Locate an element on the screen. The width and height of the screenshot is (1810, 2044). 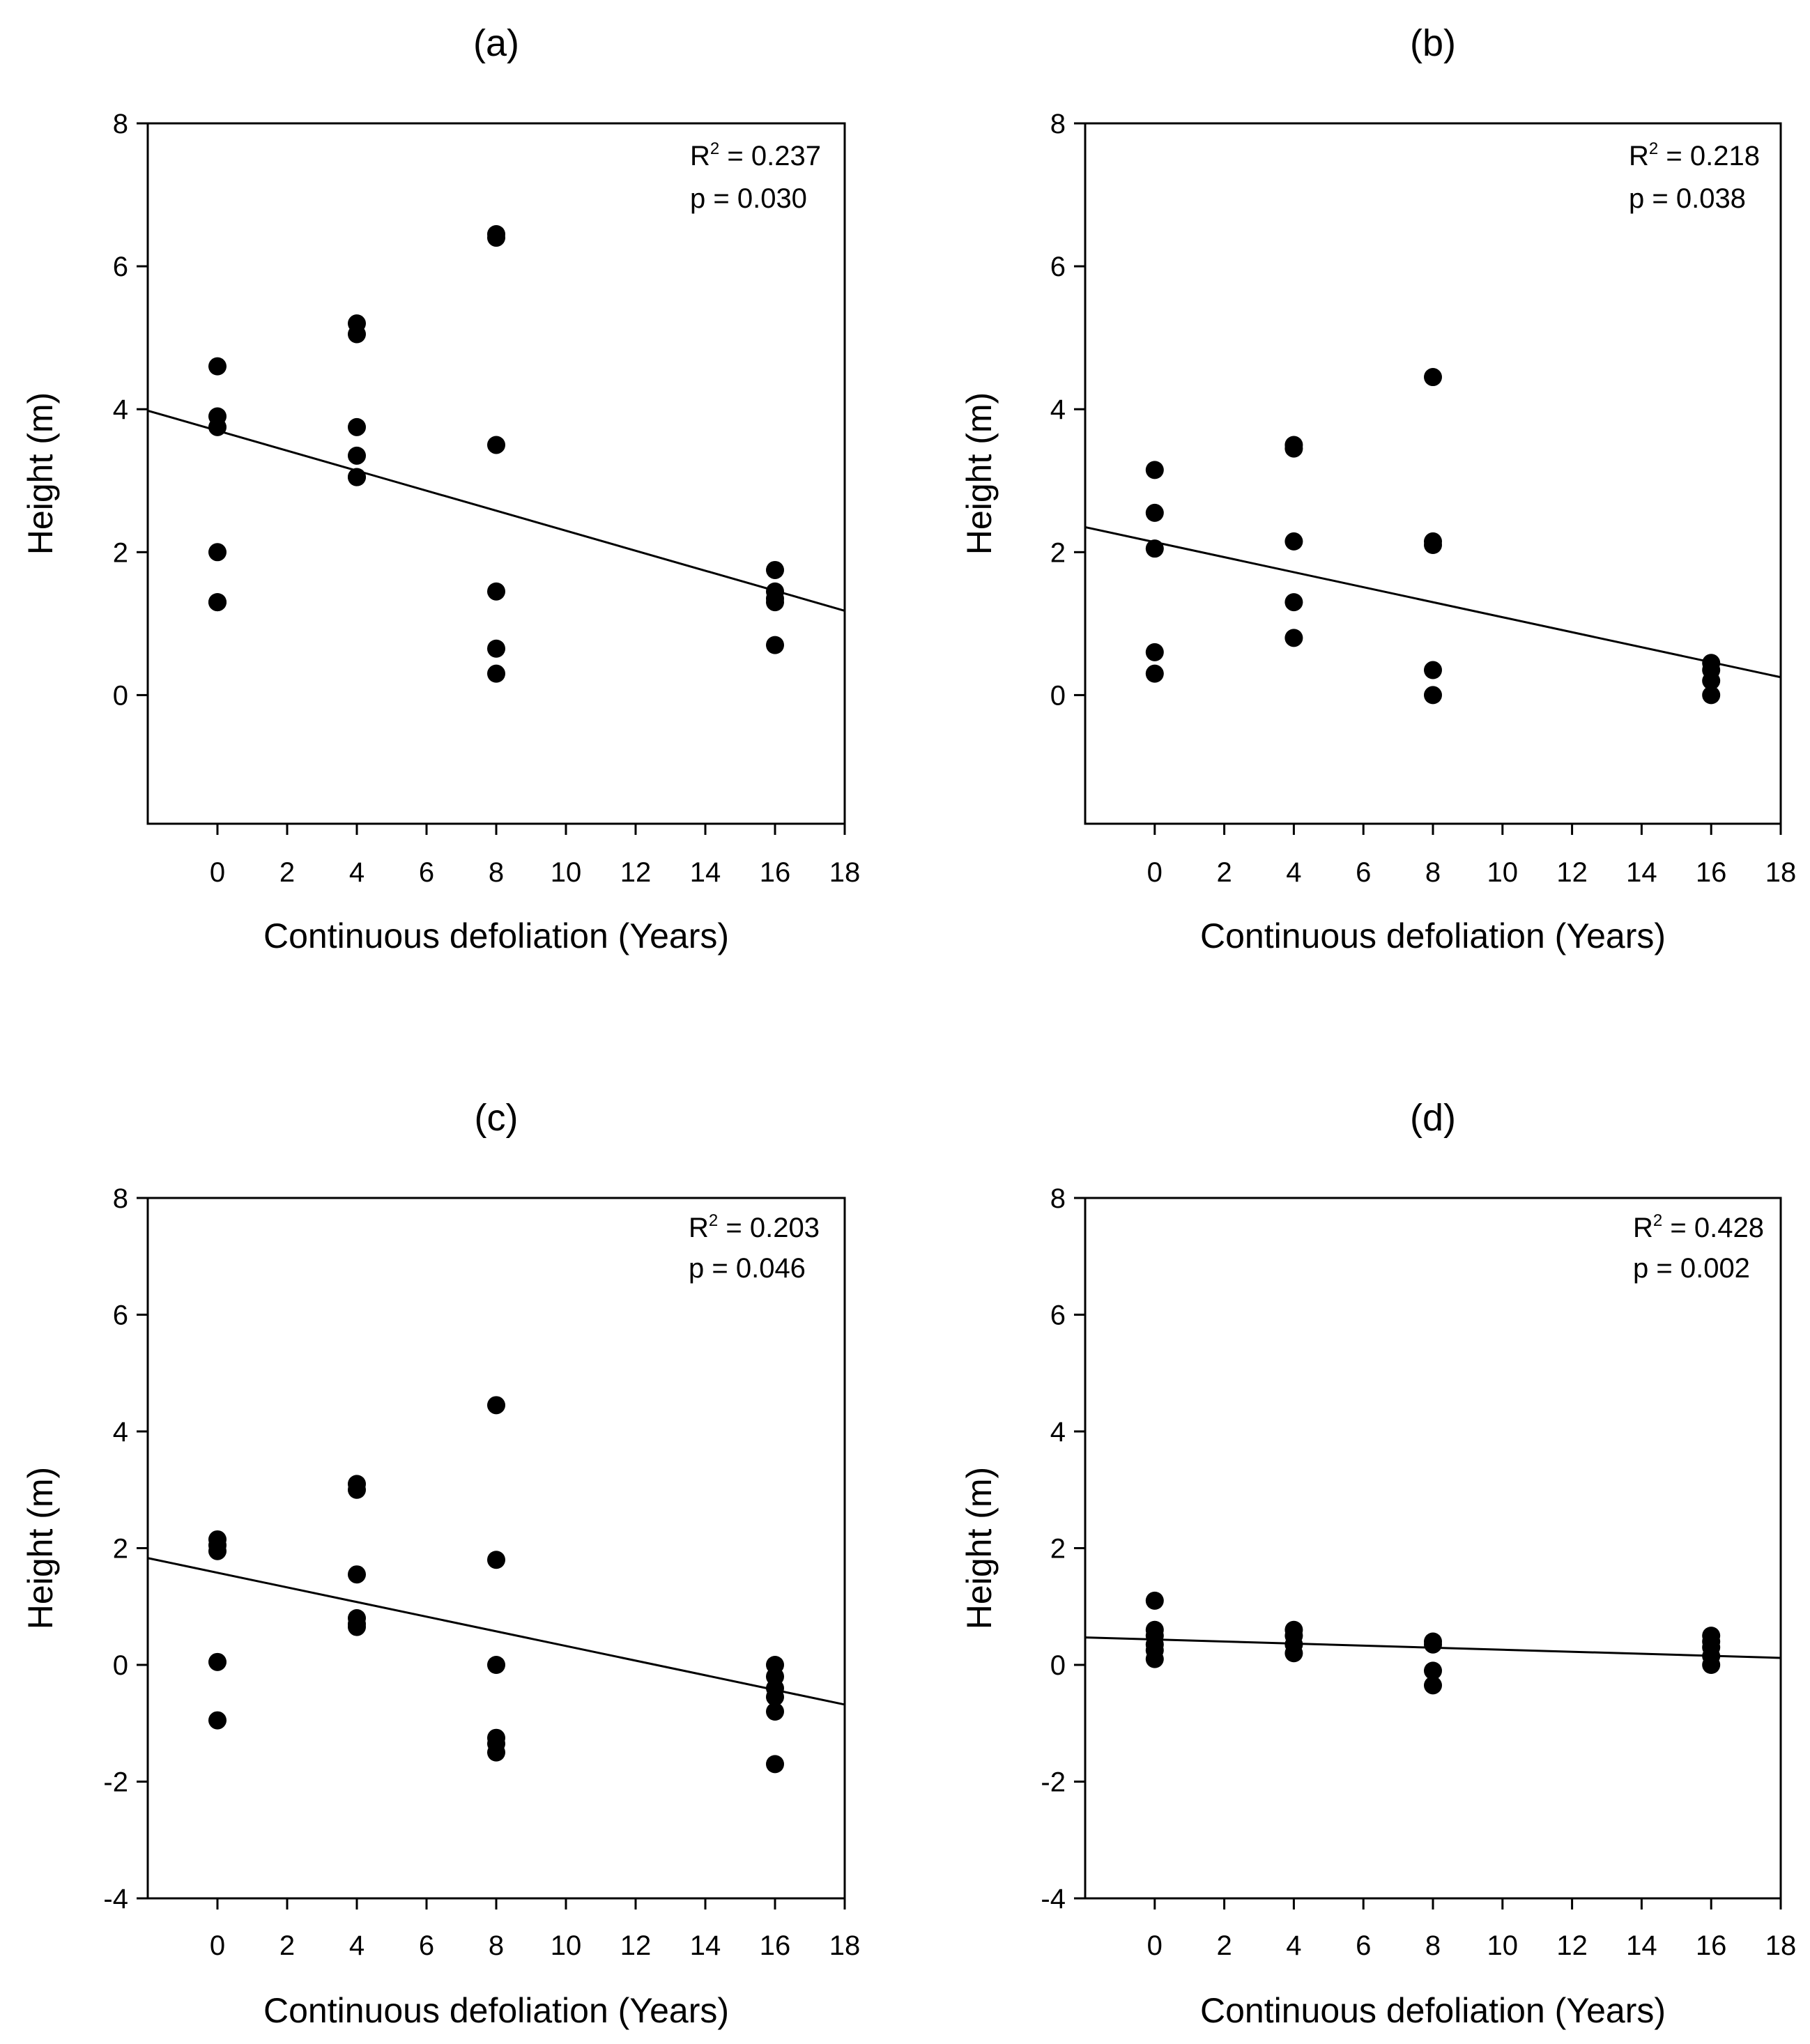
x-axis-label: Continuous defoliation (Years) is located at coordinates (1433, 2011).